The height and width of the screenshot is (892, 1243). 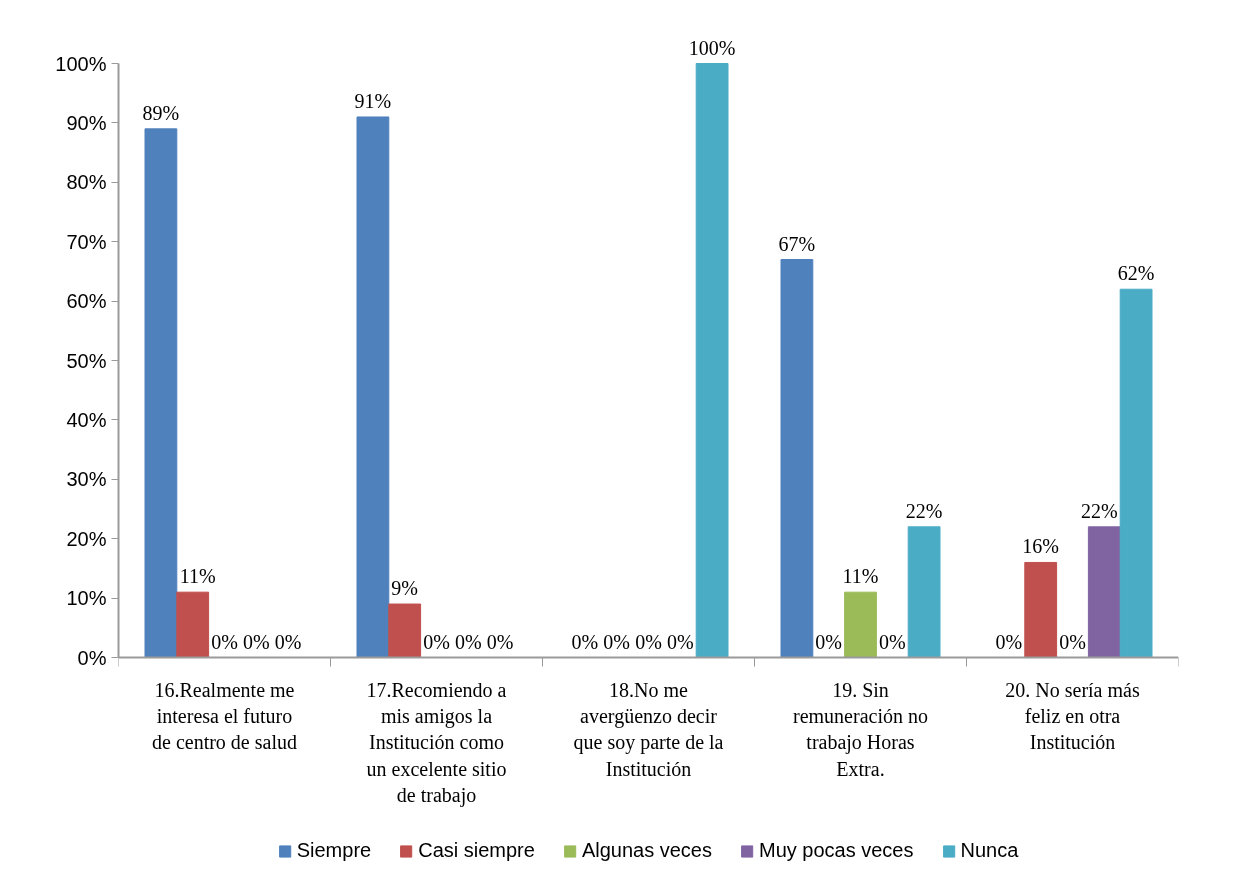 What do you see at coordinates (81, 63) in the screenshot?
I see `y-tick-label: 100%` at bounding box center [81, 63].